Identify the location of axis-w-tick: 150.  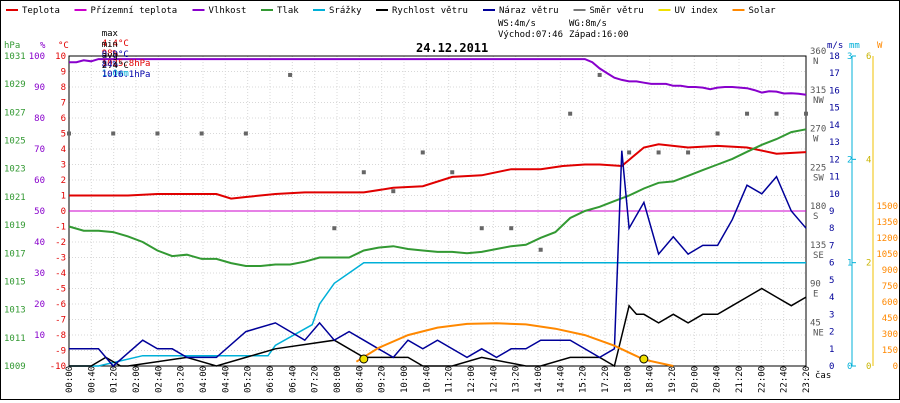
(890, 351).